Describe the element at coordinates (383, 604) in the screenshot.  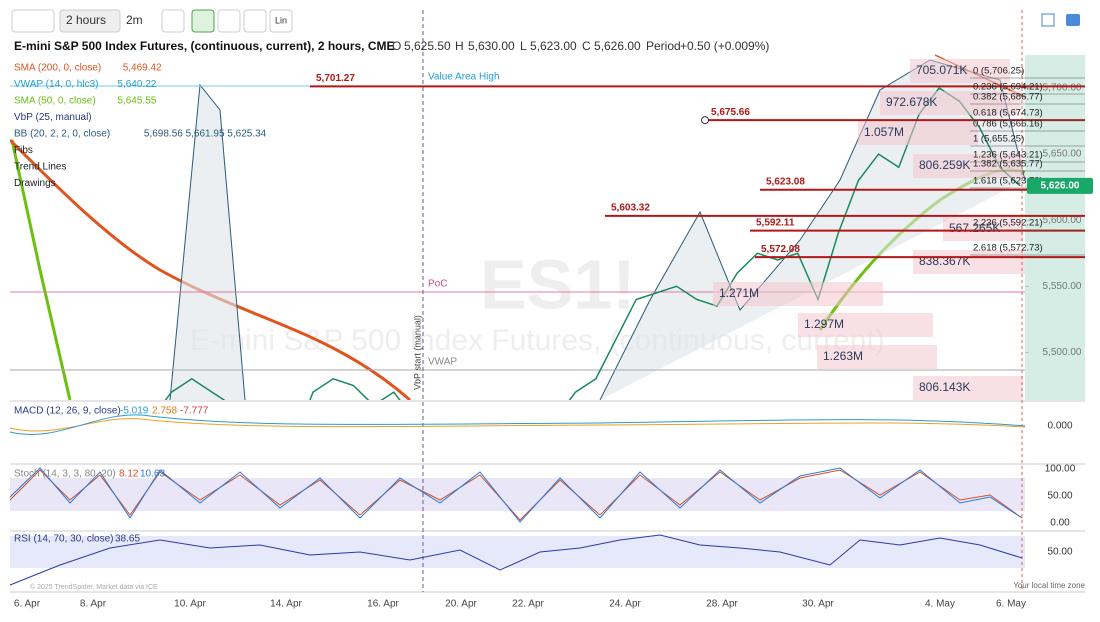
I see `x-tick-label: 16. Apr` at that location.